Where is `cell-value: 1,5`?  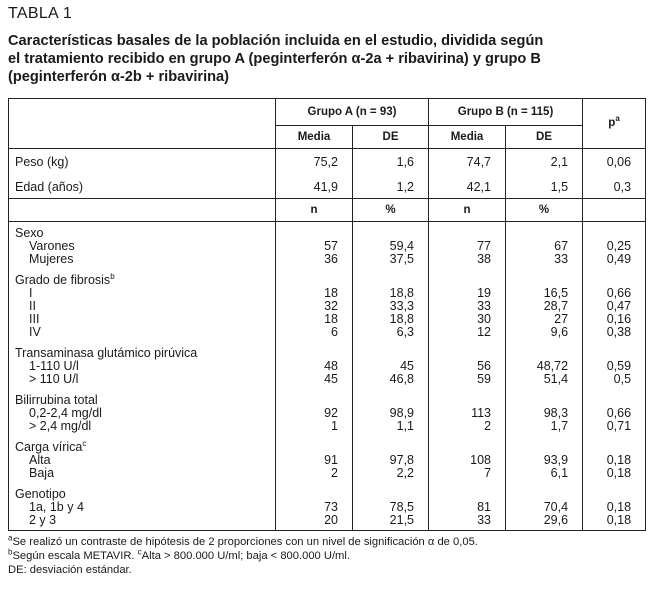 cell-value: 1,5 is located at coordinates (544, 187).